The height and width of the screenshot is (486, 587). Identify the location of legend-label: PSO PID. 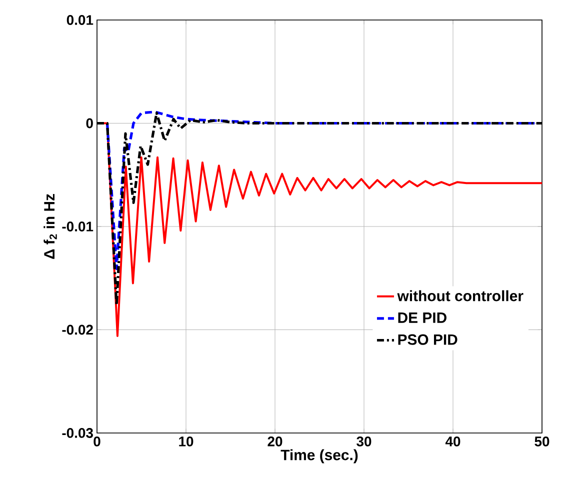
(428, 339).